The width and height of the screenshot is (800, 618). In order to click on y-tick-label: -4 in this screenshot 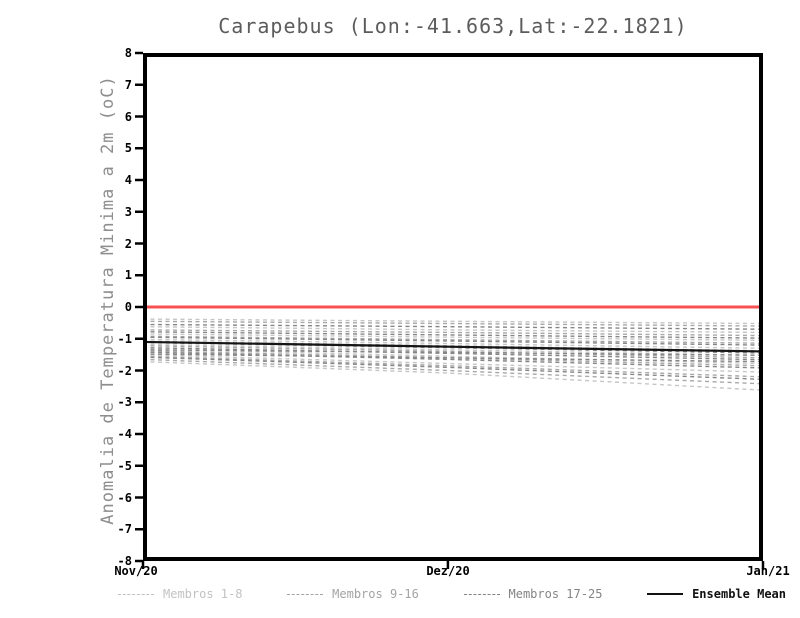, I will do `click(124, 434)`.